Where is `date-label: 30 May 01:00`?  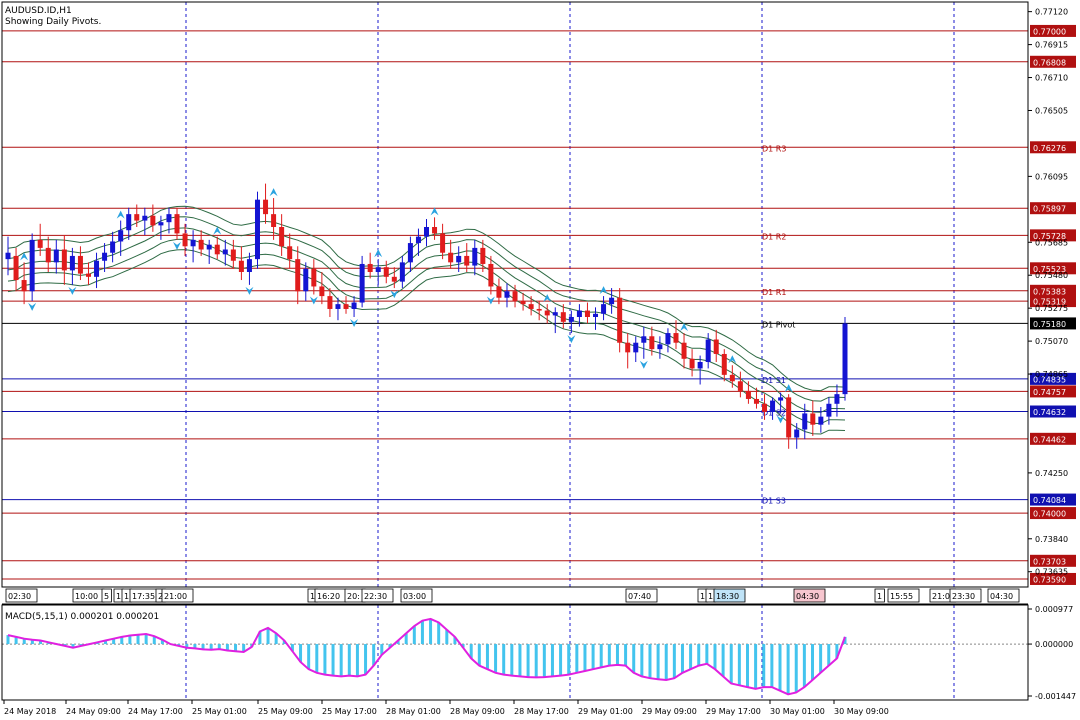 date-label: 30 May 01:00 is located at coordinates (797, 711).